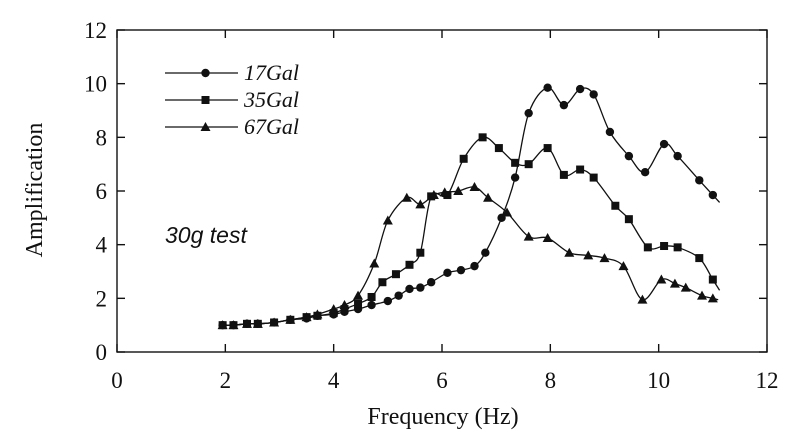 This screenshot has height=435, width=787. I want to click on y-tick-label: 4, so click(102, 245).